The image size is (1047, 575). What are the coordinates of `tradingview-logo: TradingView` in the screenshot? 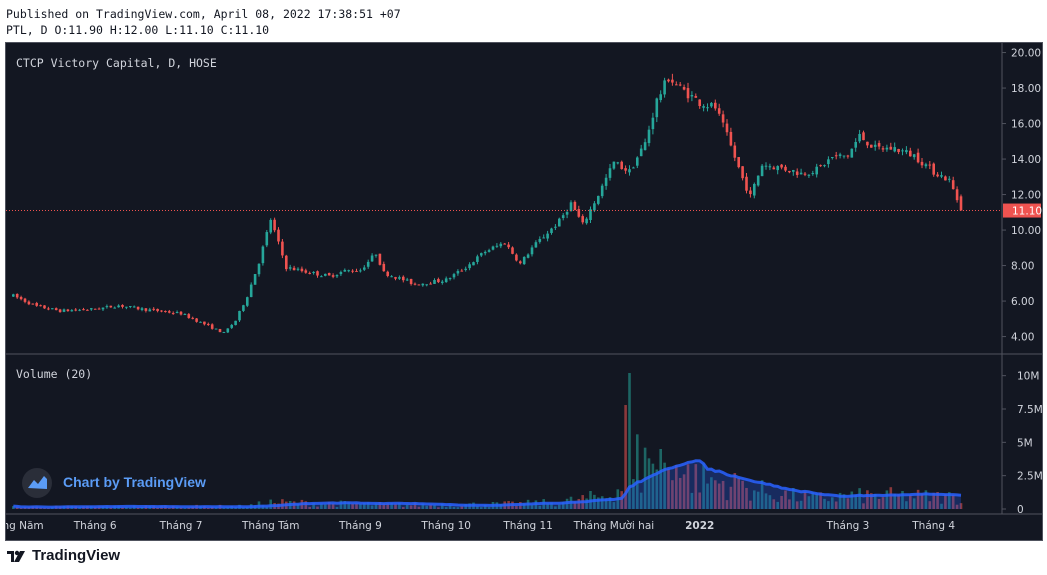 It's located at (63, 555).